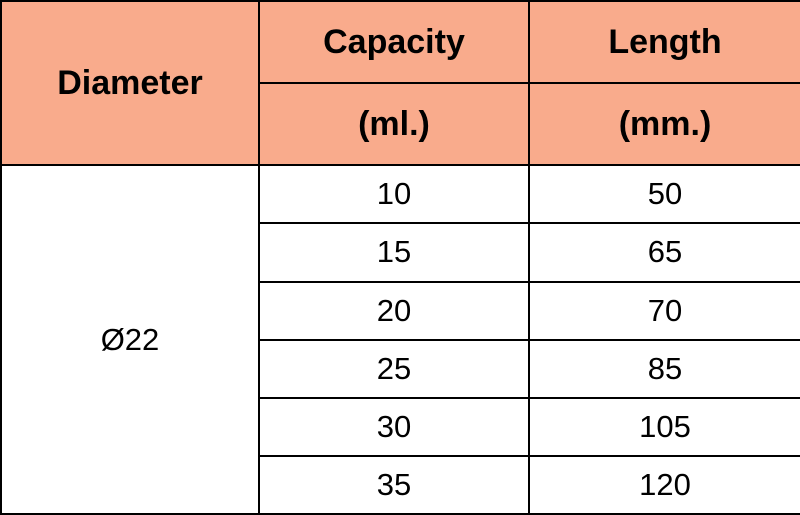 The width and height of the screenshot is (800, 515). I want to click on header-cell: (mm.), so click(664, 124).